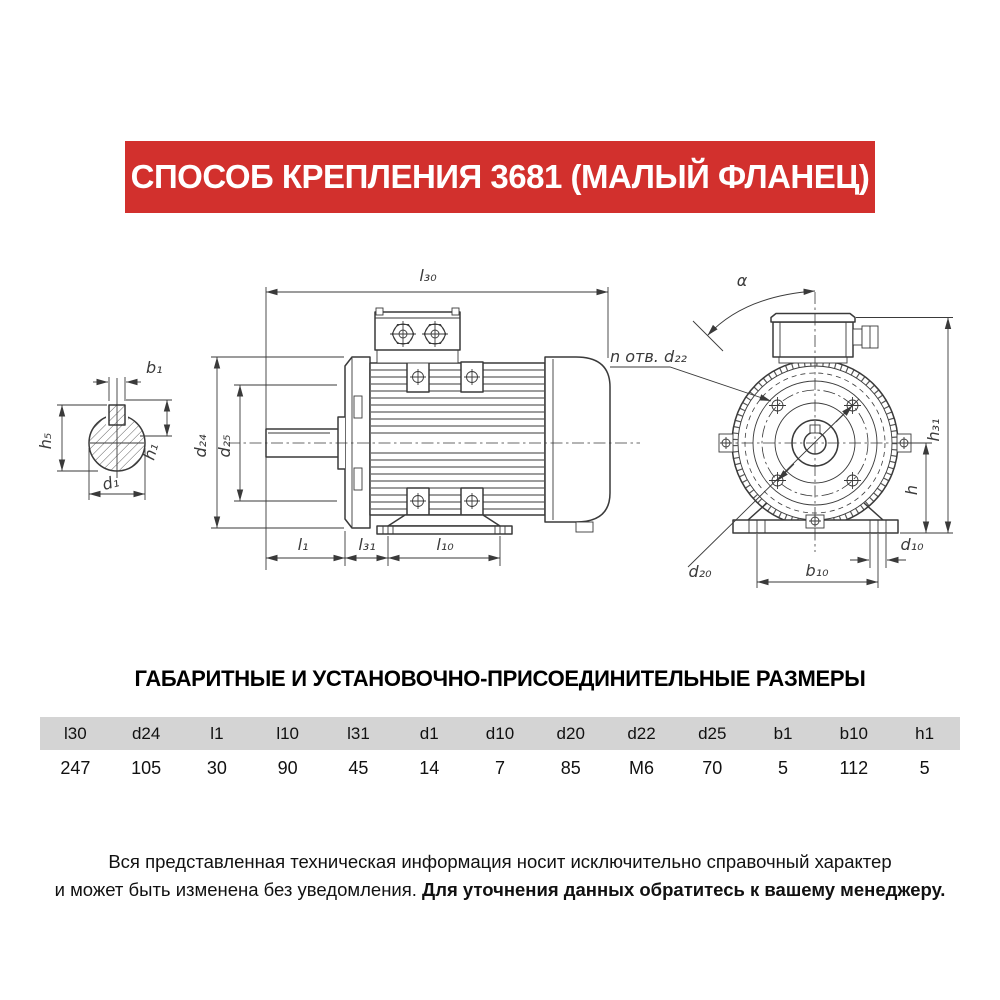 Image resolution: width=1000 pixels, height=1000 pixels. I want to click on dim-label-l30: l₃₀, so click(428, 275).